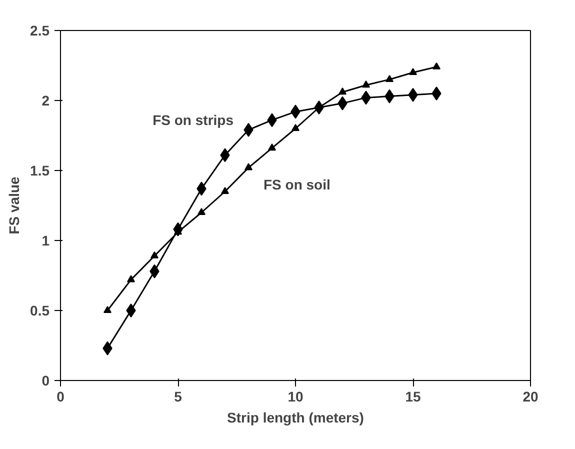  What do you see at coordinates (193, 120) in the screenshot?
I see `series-label: FS on strips` at bounding box center [193, 120].